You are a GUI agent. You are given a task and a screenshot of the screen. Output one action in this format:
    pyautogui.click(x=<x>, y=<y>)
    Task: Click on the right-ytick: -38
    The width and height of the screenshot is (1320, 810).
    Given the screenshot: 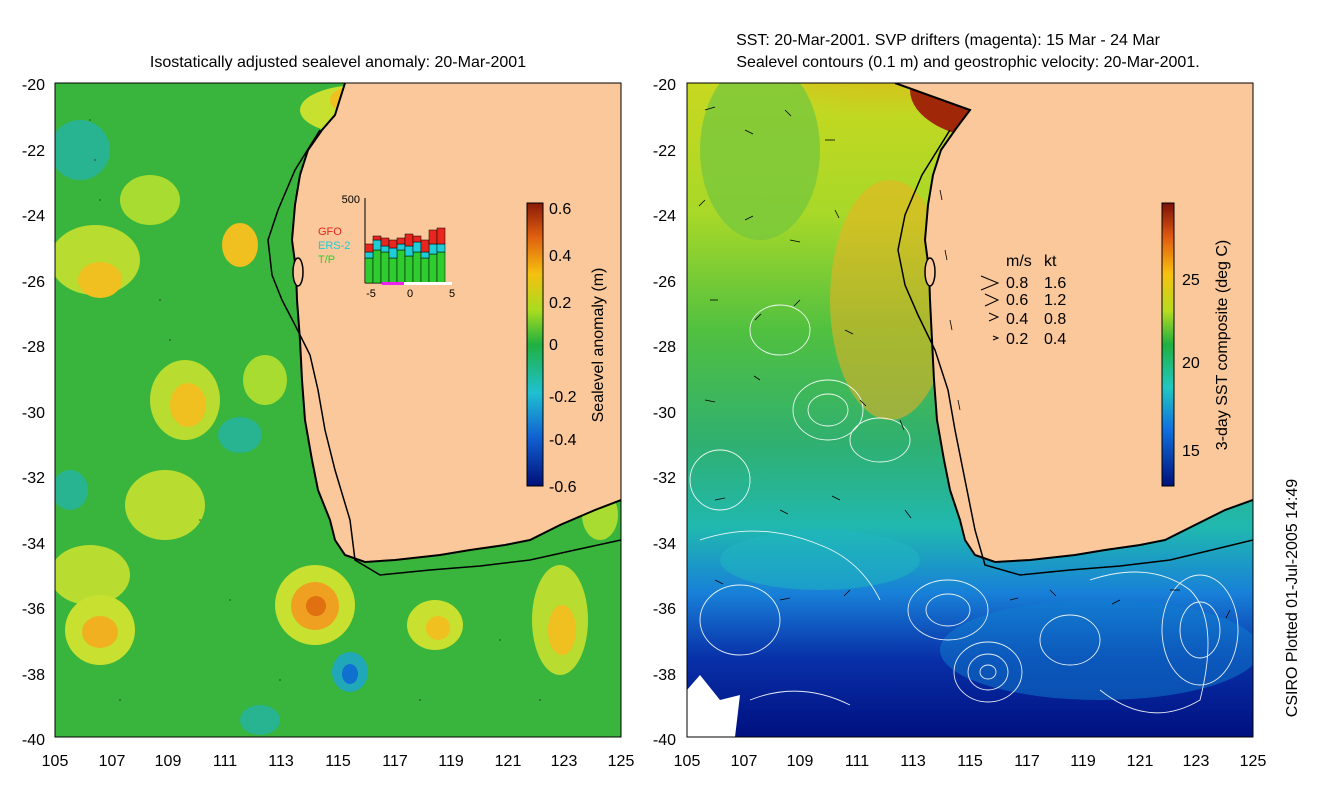 What is the action you would take?
    pyautogui.click(x=664, y=675)
    